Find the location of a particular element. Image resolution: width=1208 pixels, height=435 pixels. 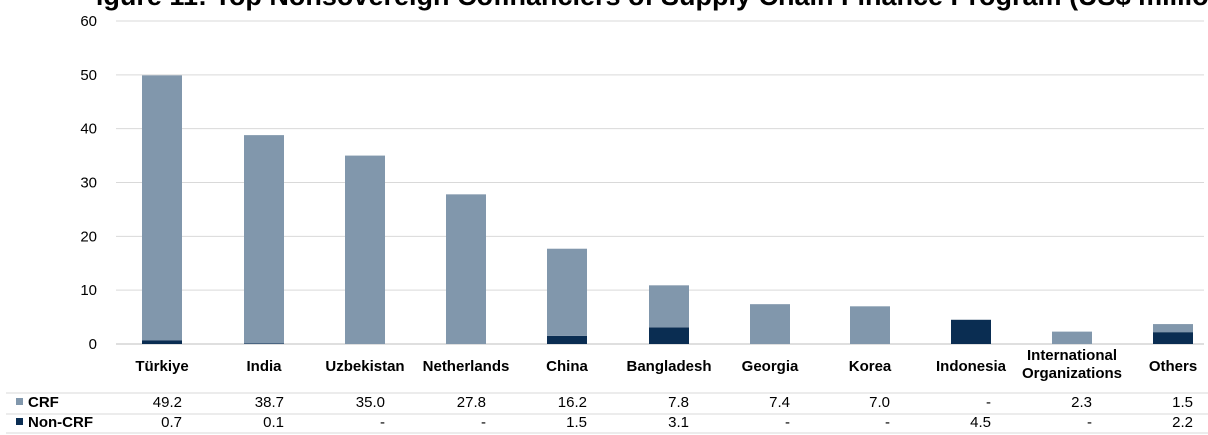

x-category-label: China is located at coordinates (567, 366).